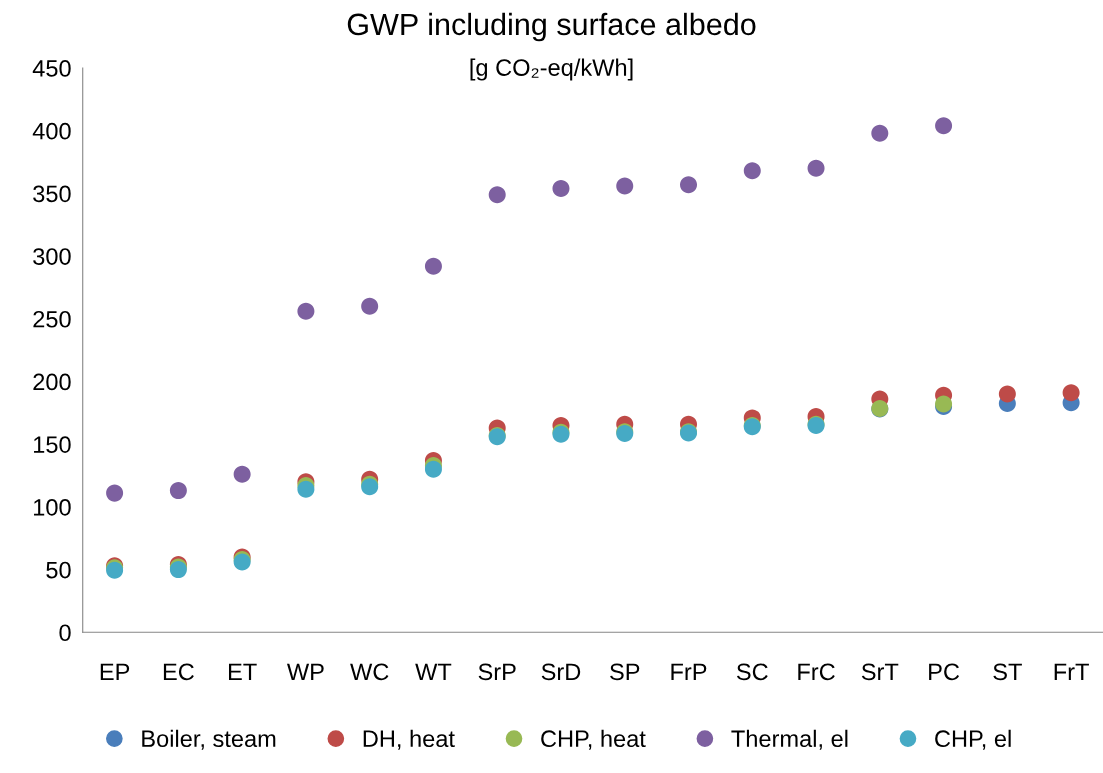 The width and height of the screenshot is (1103, 773). I want to click on x-tick-label: EP, so click(115, 671).